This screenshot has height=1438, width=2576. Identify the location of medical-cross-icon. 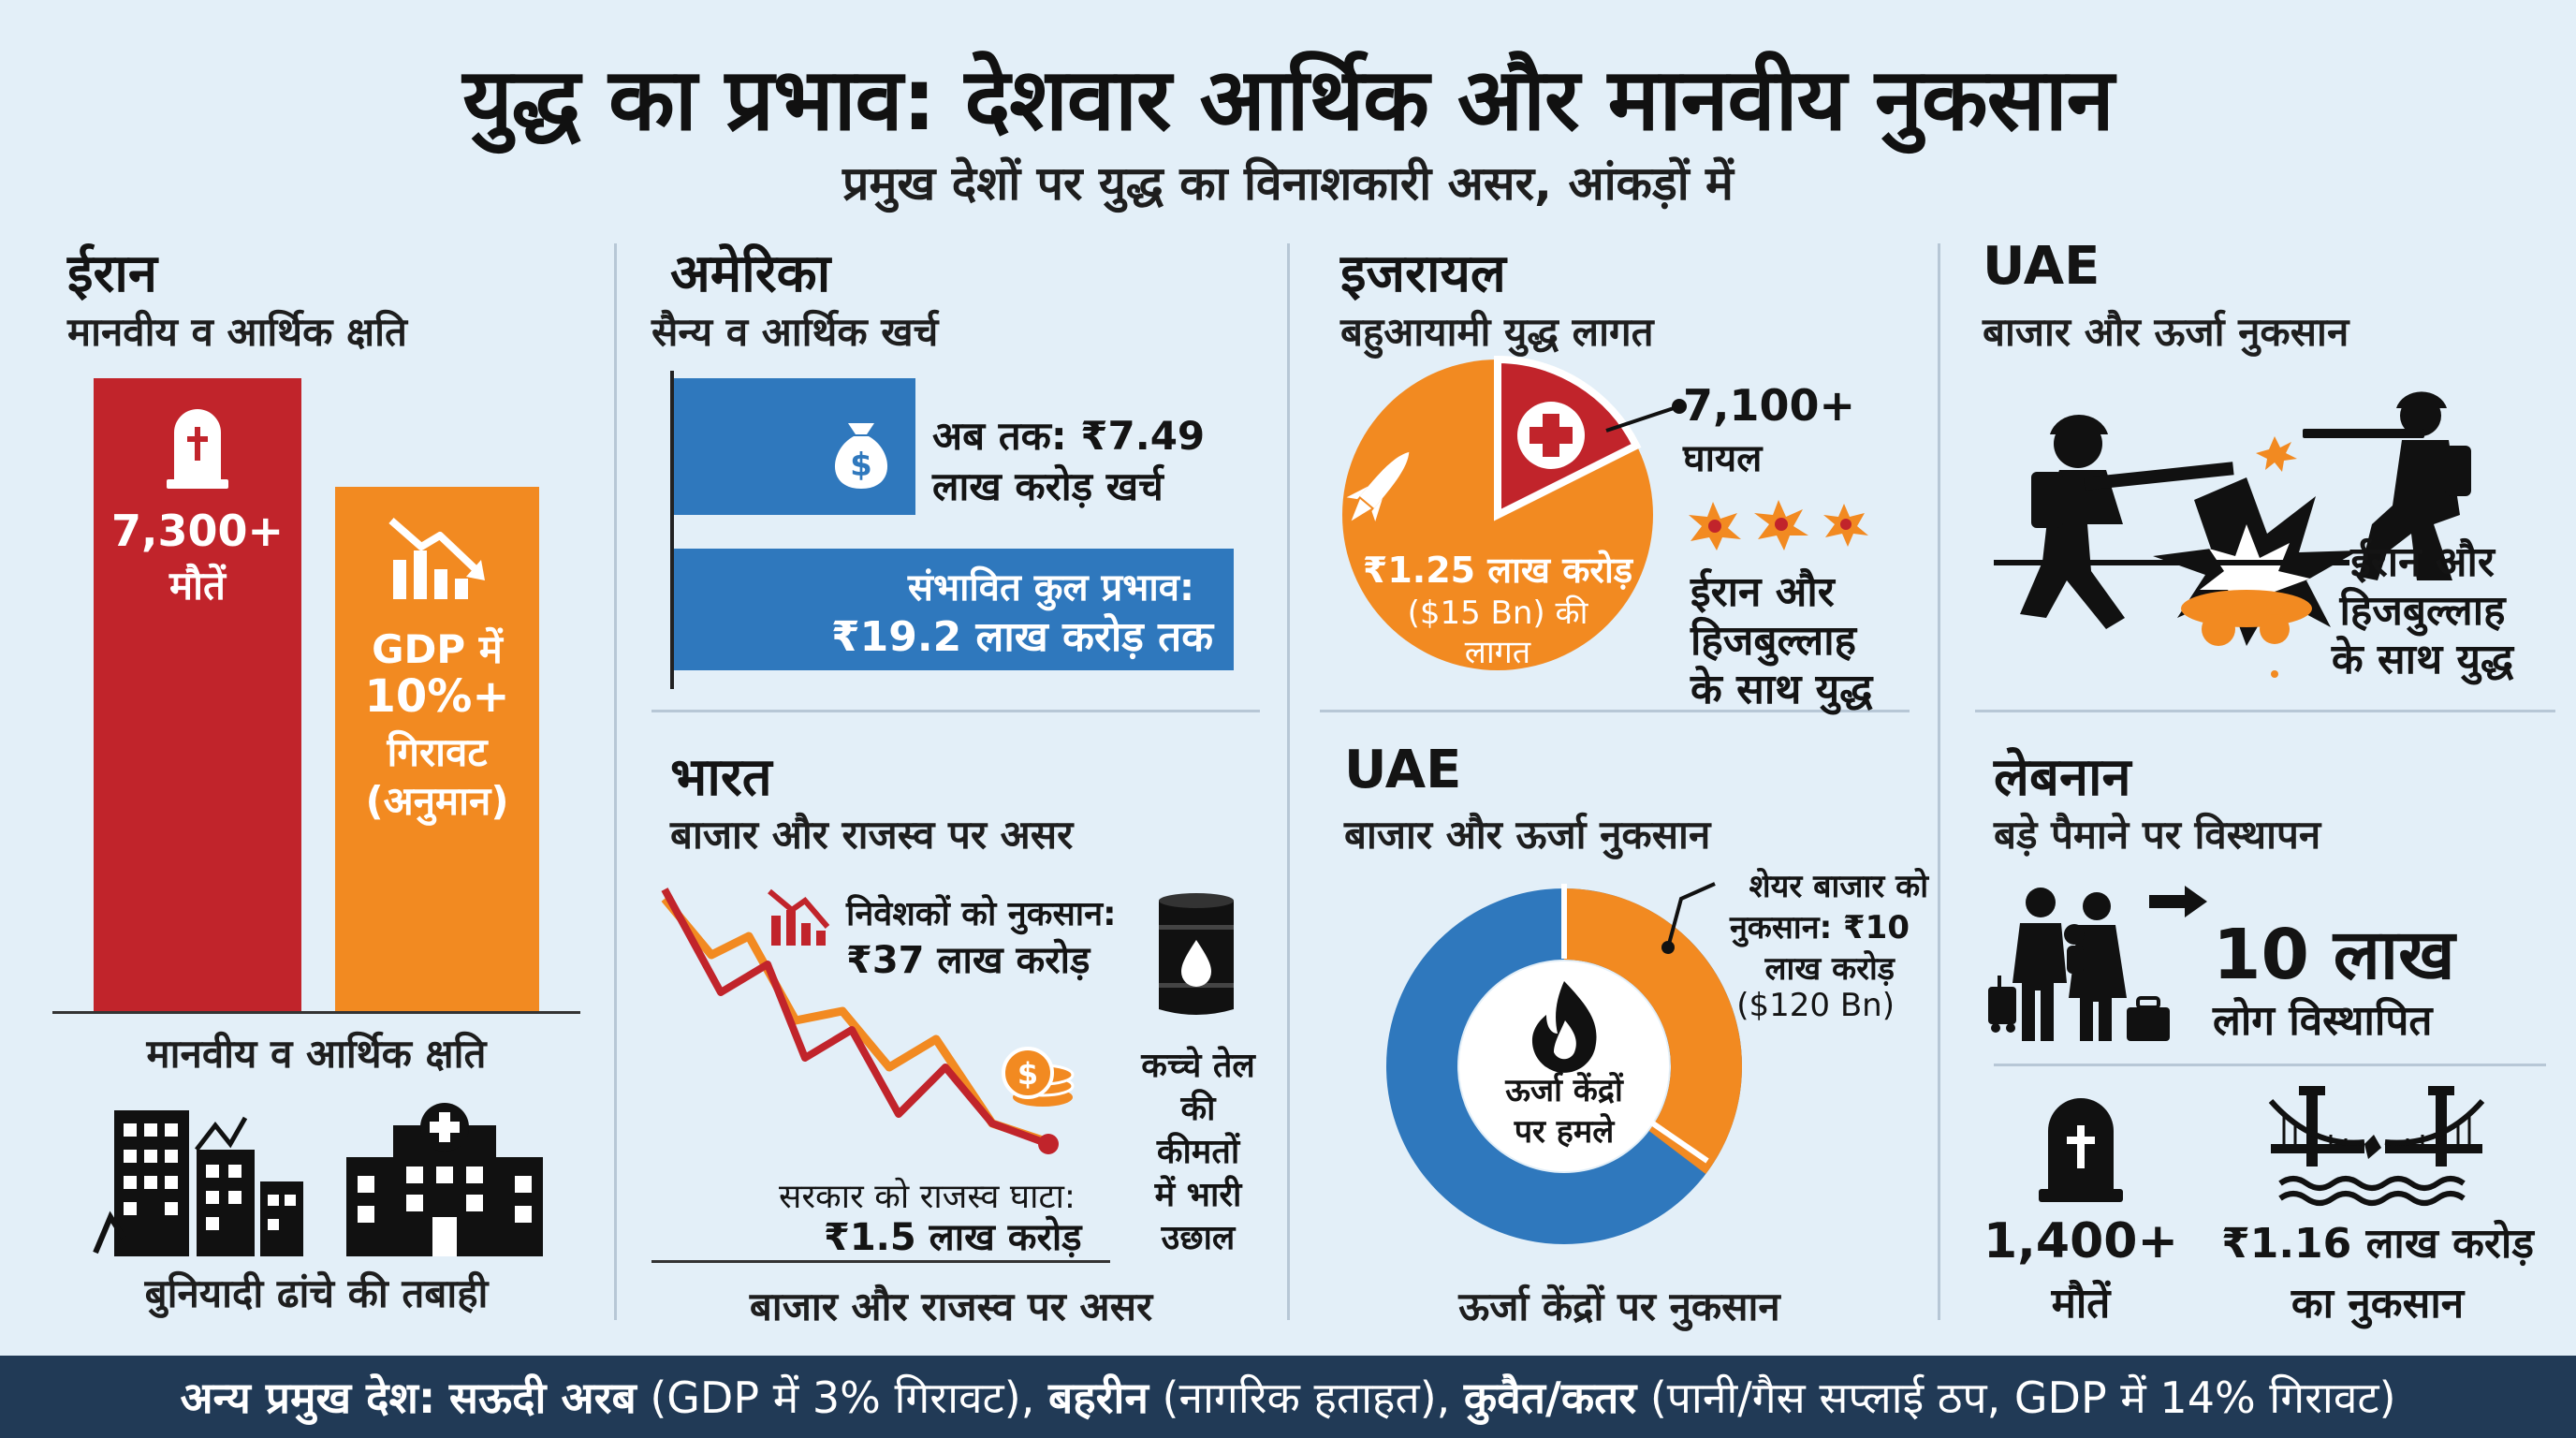
(1551, 435).